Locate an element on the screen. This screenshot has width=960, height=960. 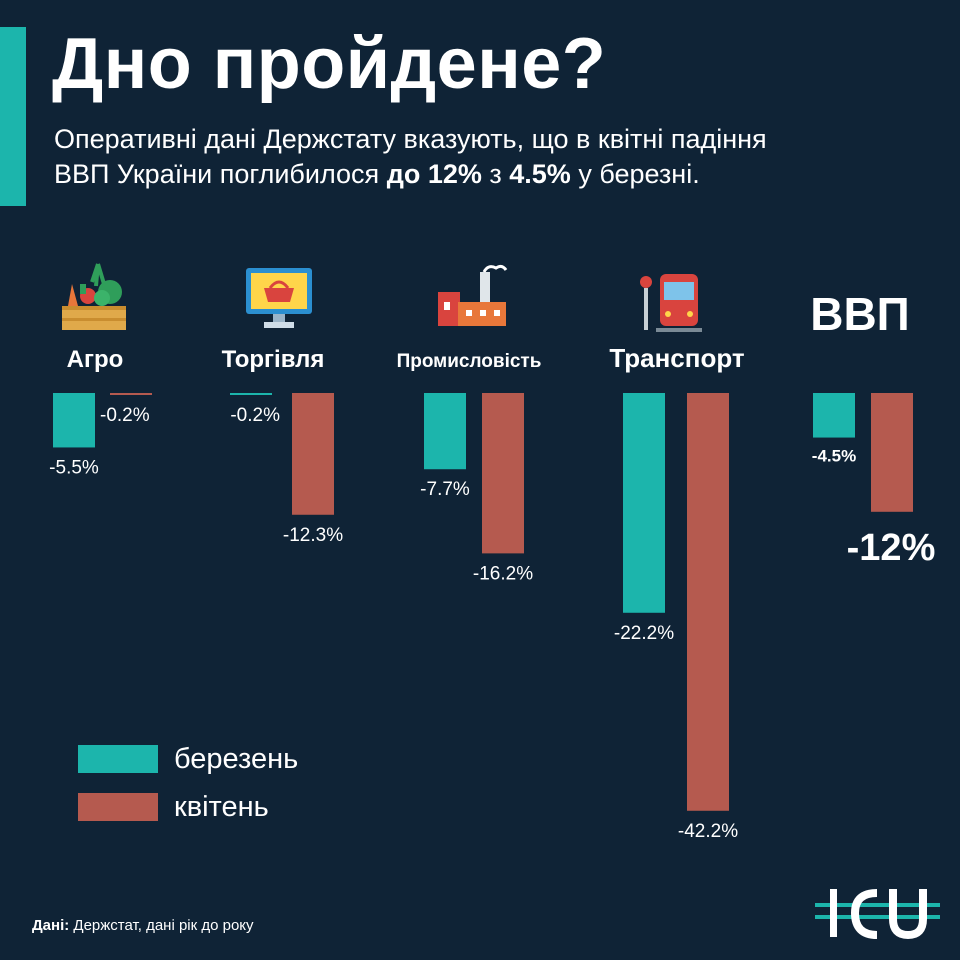
legend-label-april: квітень is located at coordinates (221, 806).